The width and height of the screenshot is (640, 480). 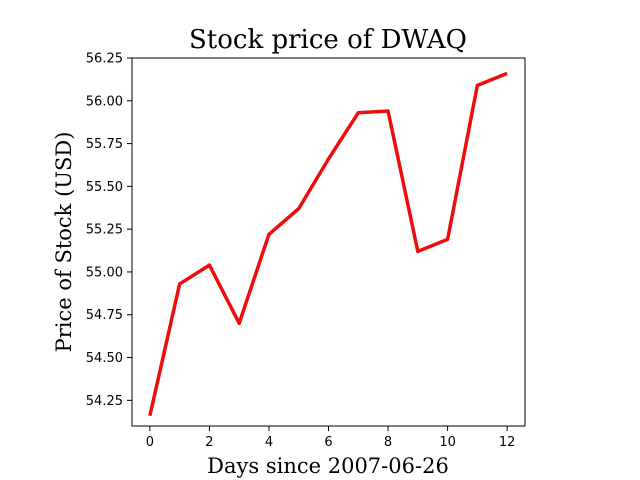 I want to click on y-tick-label: 56.00, so click(x=104, y=101).